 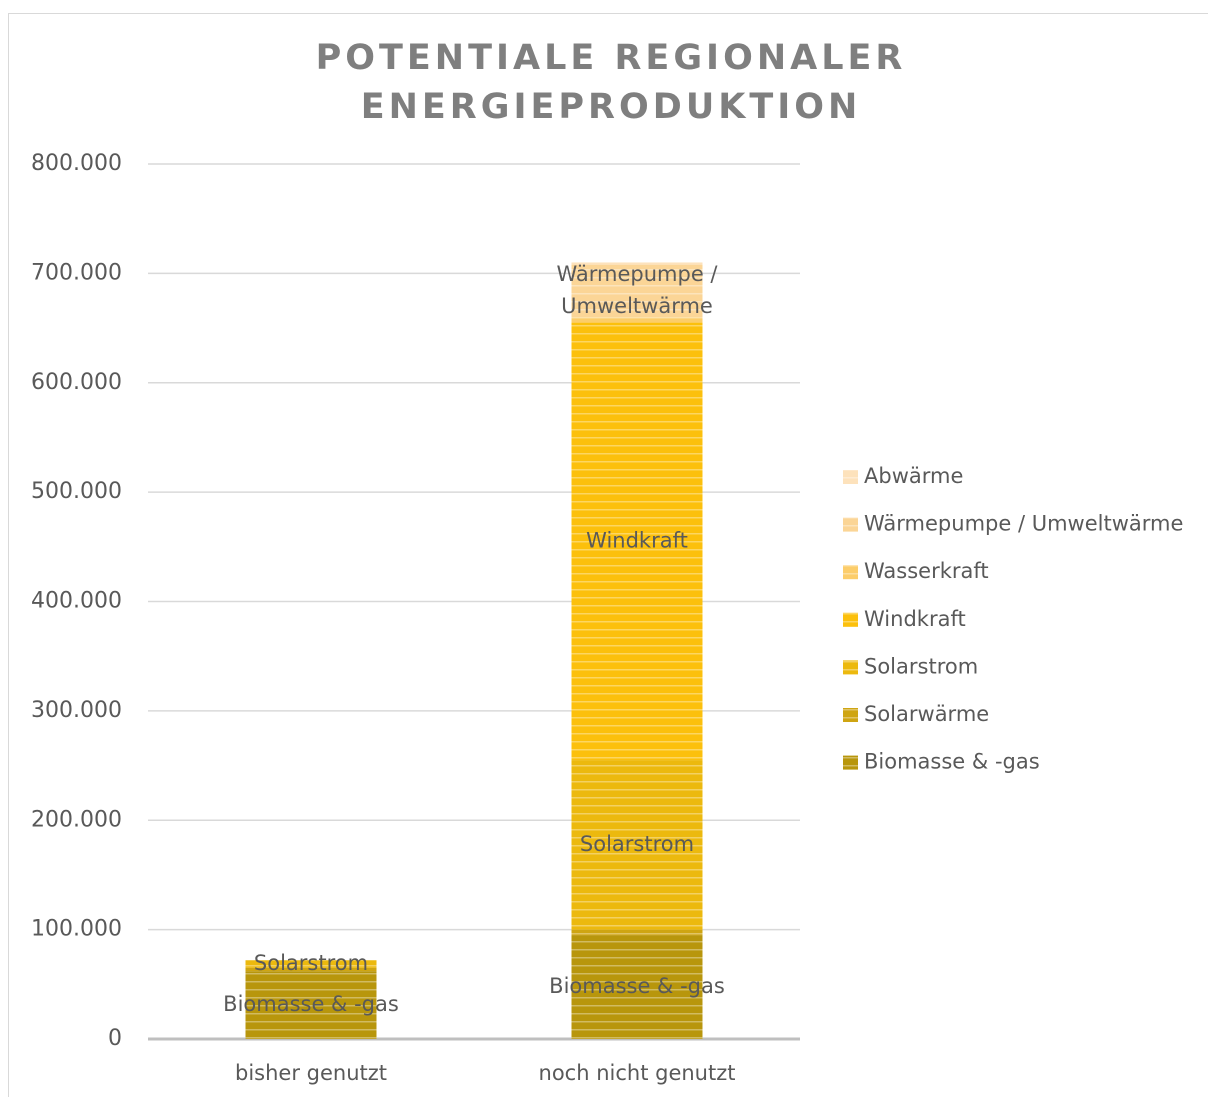 I want to click on x-tick-label: bisher genutzt, so click(x=311, y=1073).